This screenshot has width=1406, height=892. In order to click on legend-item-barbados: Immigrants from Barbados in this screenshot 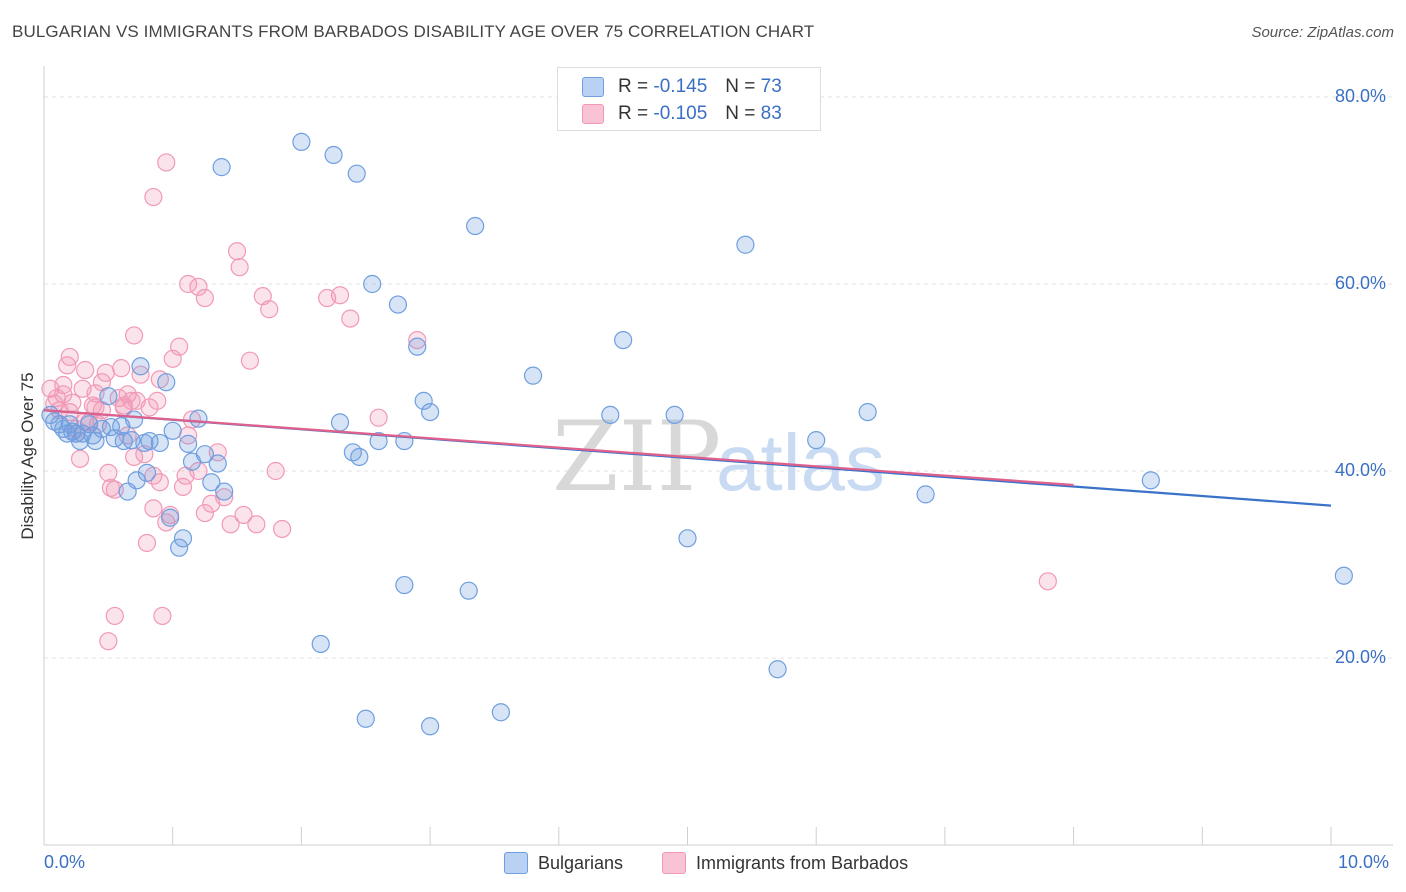, I will do `click(785, 863)`.